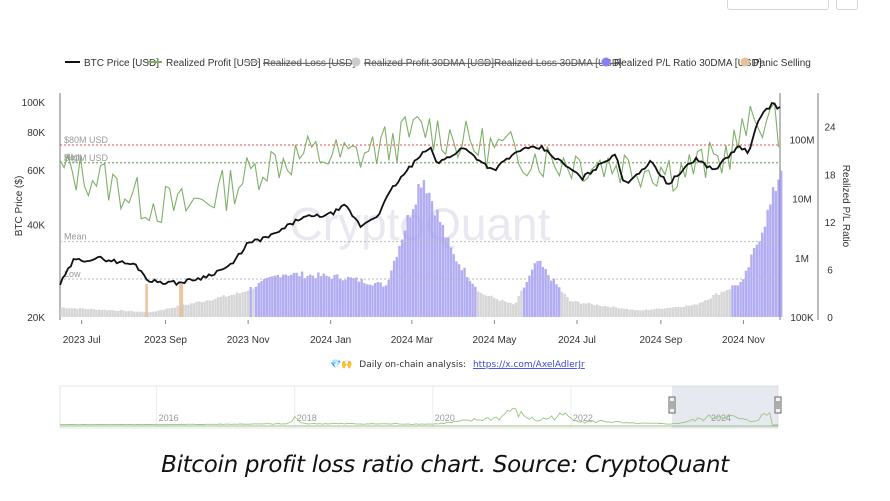 The height and width of the screenshot is (501, 890). Describe the element at coordinates (112, 63) in the screenshot. I see `legend-item: BTC Price [USD]` at that location.